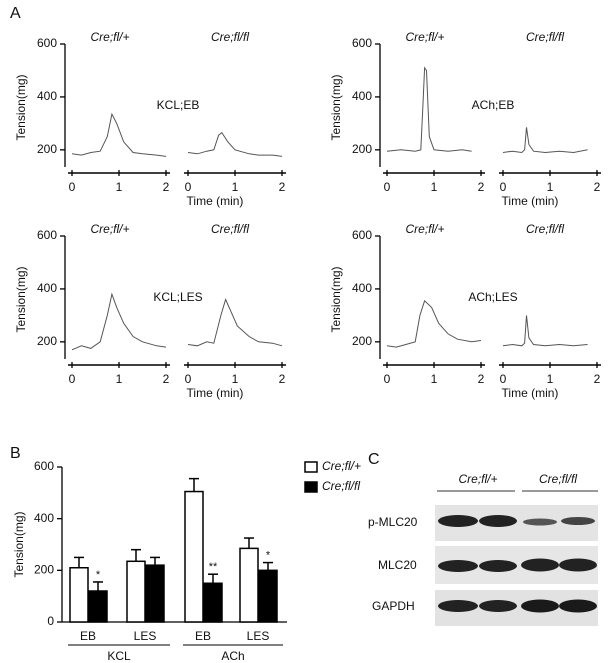 Image resolution: width=612 pixels, height=663 pixels. I want to click on y-tick-label: 0, so click(50, 621).